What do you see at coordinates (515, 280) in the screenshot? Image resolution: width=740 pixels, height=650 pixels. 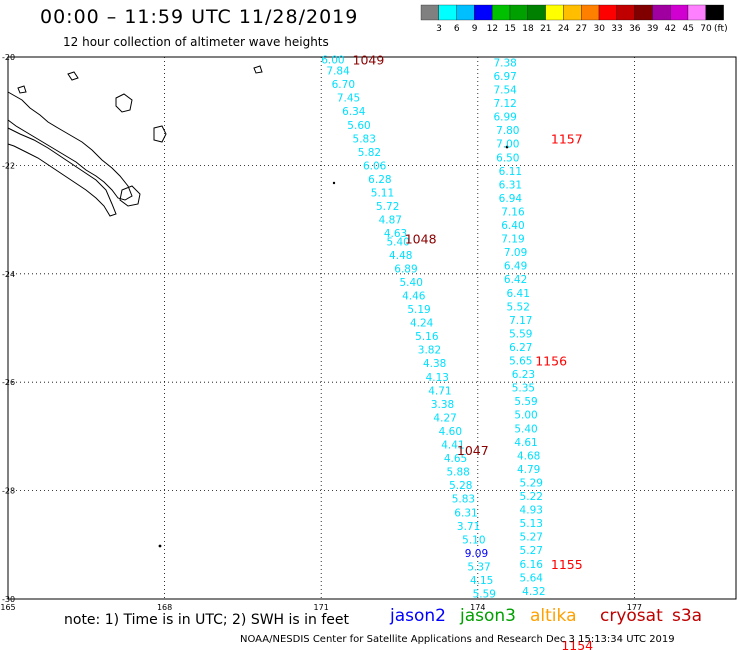 I see `swh-value: 6.42` at bounding box center [515, 280].